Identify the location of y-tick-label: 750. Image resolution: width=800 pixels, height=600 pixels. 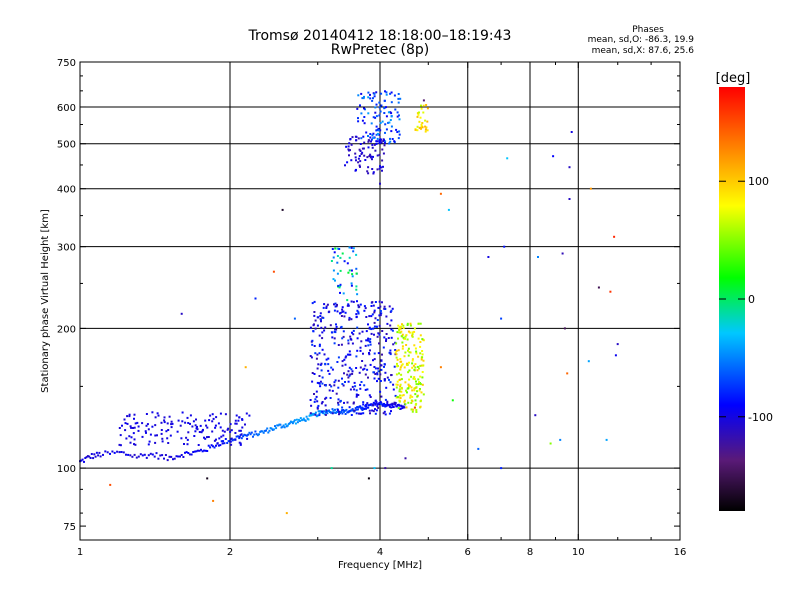
(66, 63).